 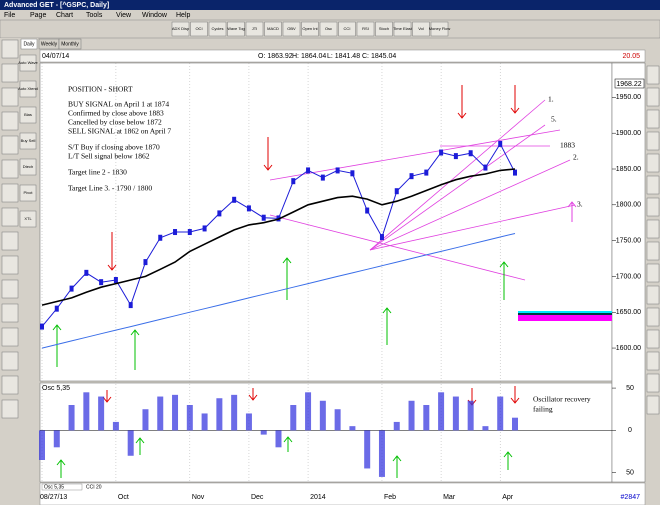 I want to click on note: BUY SIGNAL on April 1 at 1874, so click(x=118, y=104).